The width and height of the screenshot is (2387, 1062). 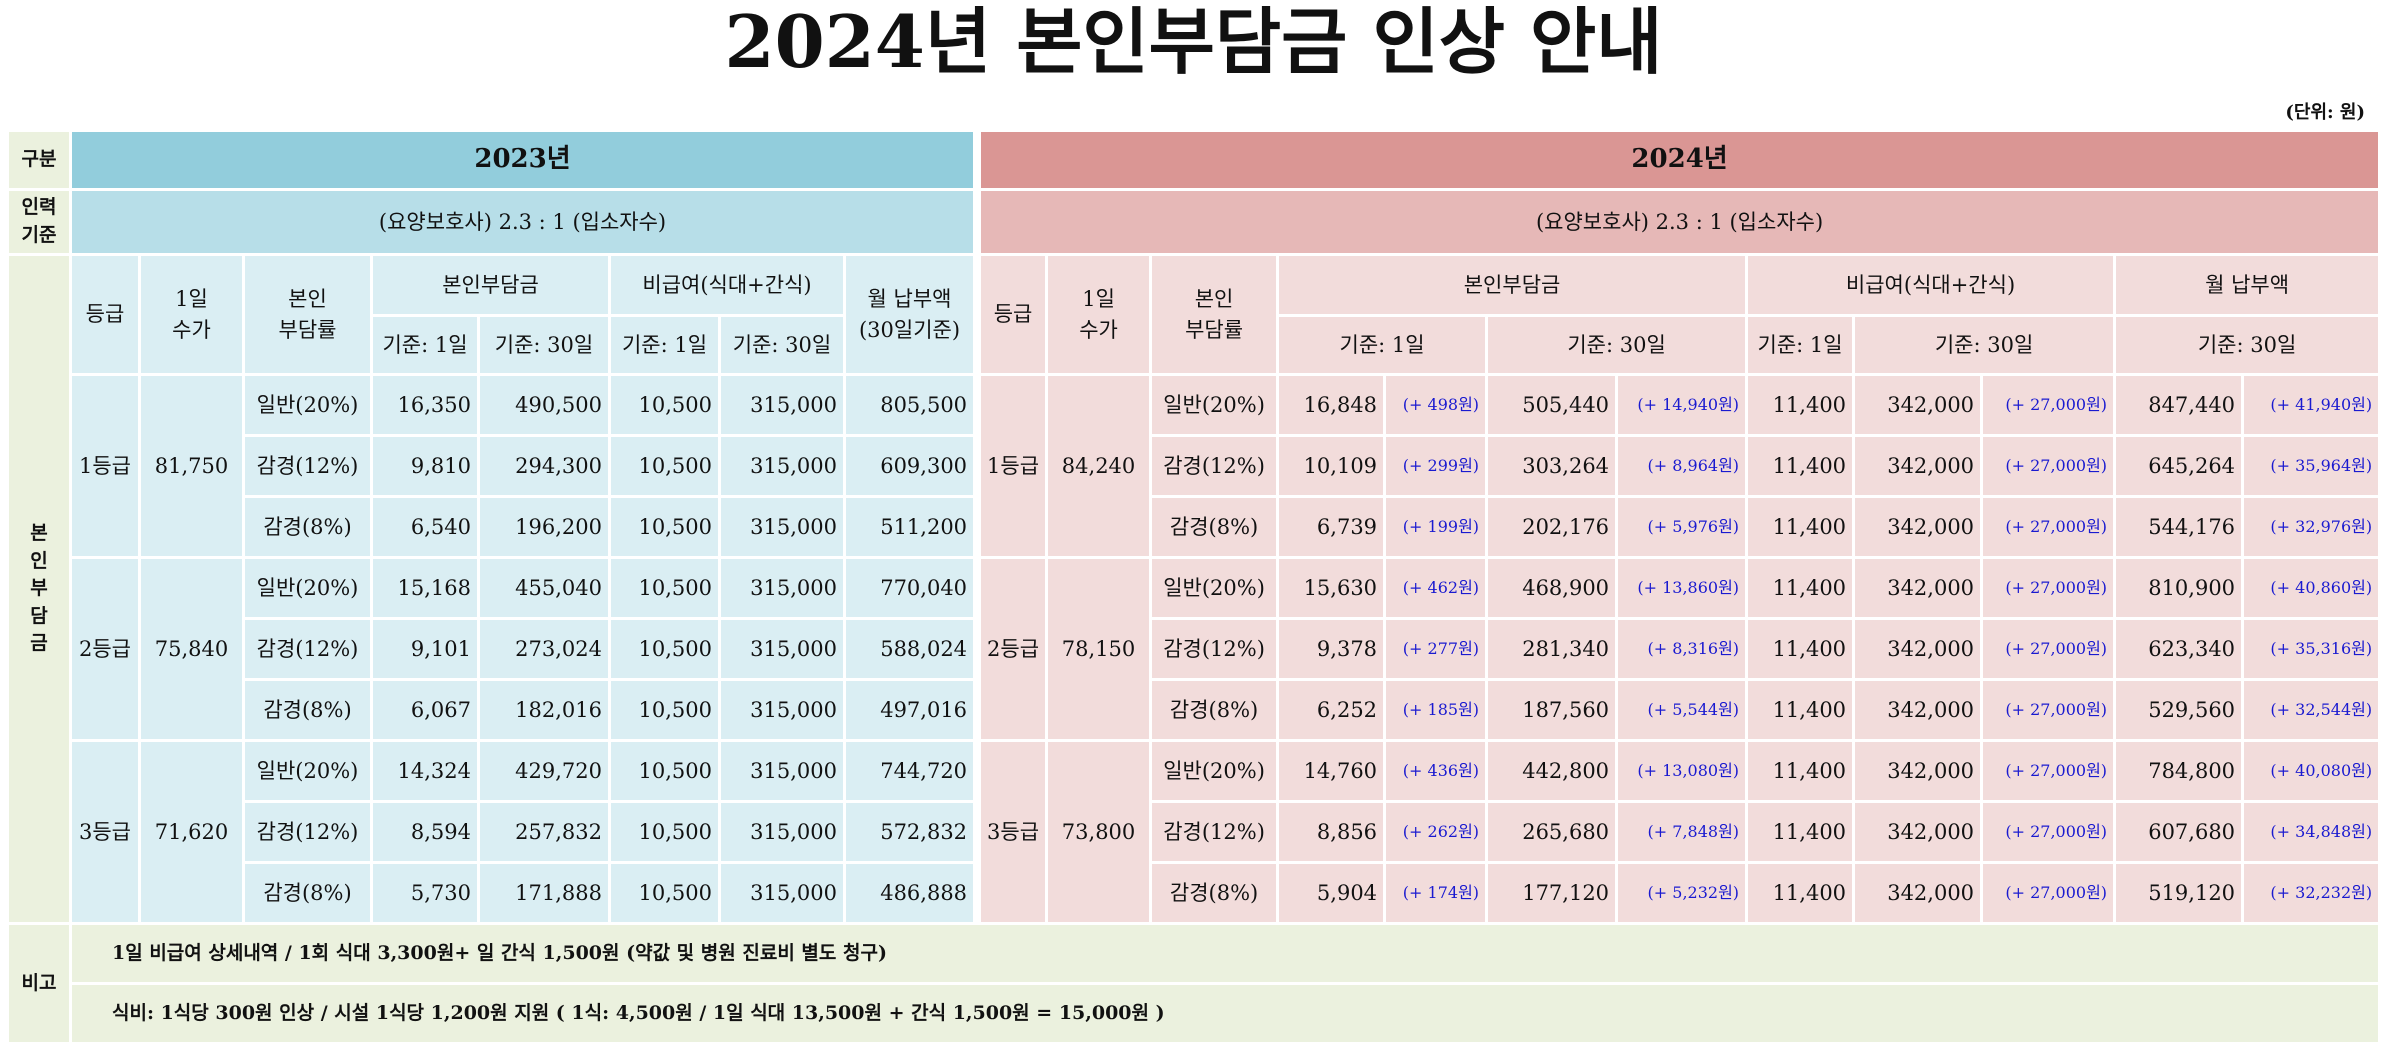 What do you see at coordinates (523, 160) in the screenshot?
I see `year-header: 2023년` at bounding box center [523, 160].